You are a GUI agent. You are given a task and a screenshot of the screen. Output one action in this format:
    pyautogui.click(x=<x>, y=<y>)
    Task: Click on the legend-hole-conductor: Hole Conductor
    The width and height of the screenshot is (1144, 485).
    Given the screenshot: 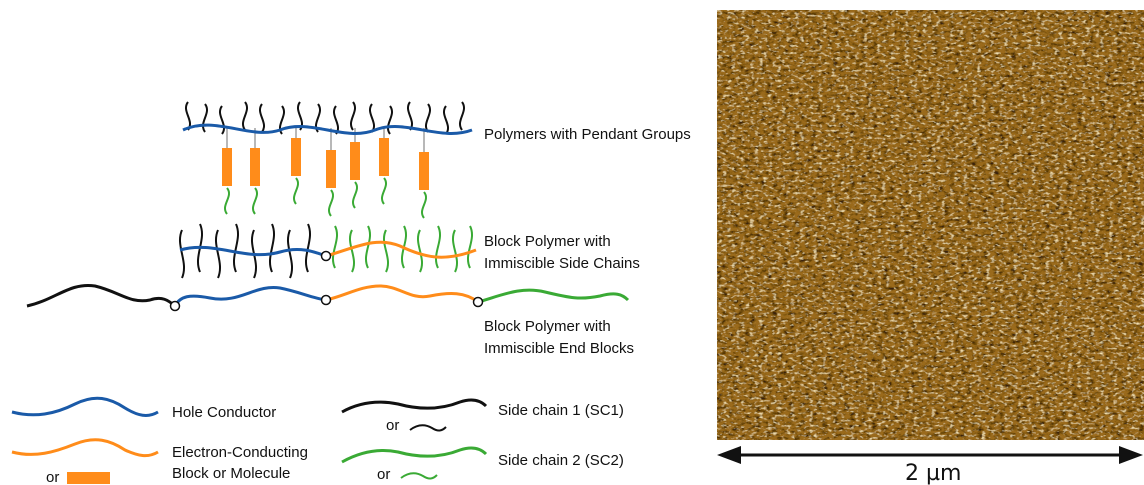 What is the action you would take?
    pyautogui.click(x=143, y=408)
    